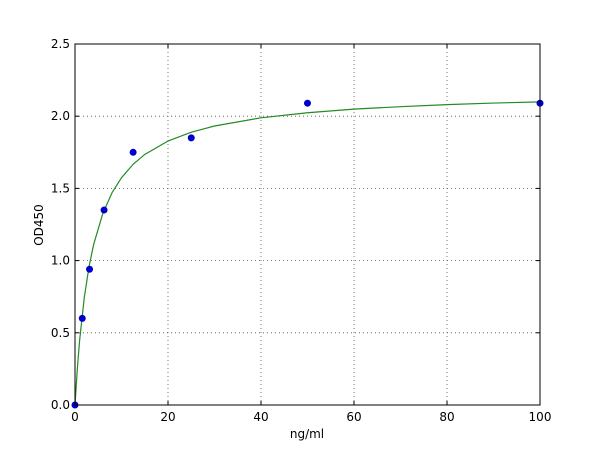 The width and height of the screenshot is (600, 455). Describe the element at coordinates (167, 417) in the screenshot. I see `x-tick-label: 20` at that location.